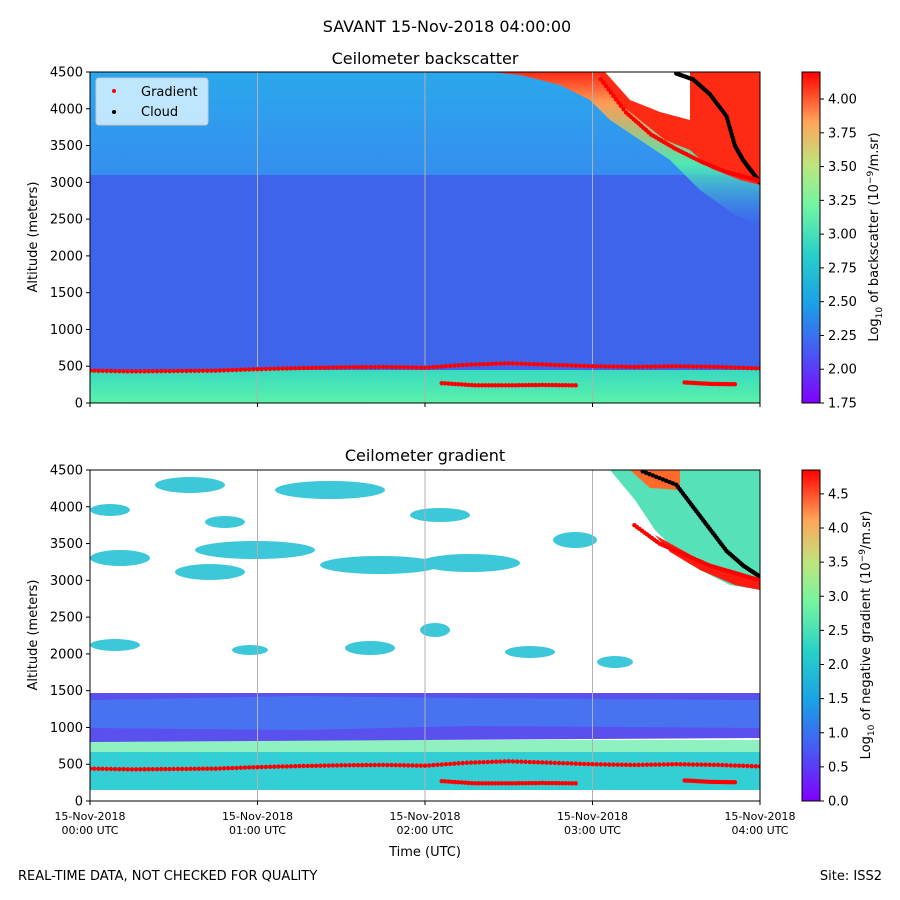 The width and height of the screenshot is (900, 900). What do you see at coordinates (838, 252) in the screenshot?
I see `colorbar-ticks: 1.75 2.00 2.25 2.50 2.75 3.00 3.25 3.50 3.75 4.00` at bounding box center [838, 252].